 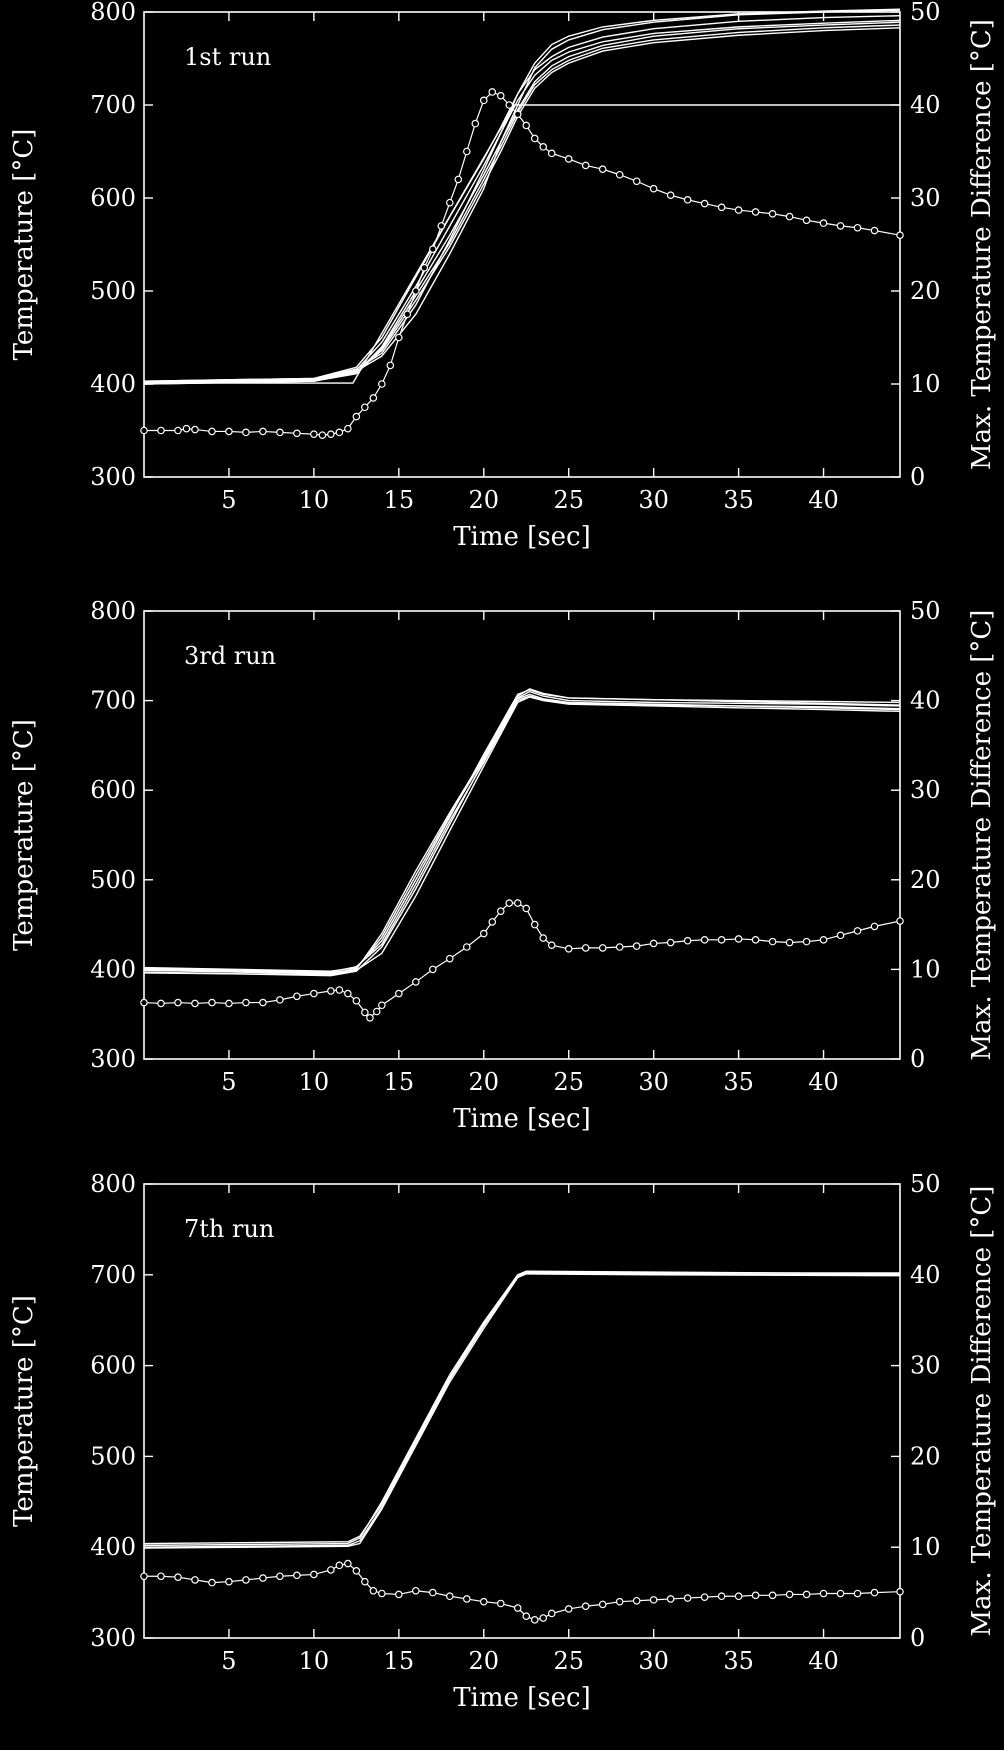 I want to click on x-tick-label: 40, so click(x=823, y=500).